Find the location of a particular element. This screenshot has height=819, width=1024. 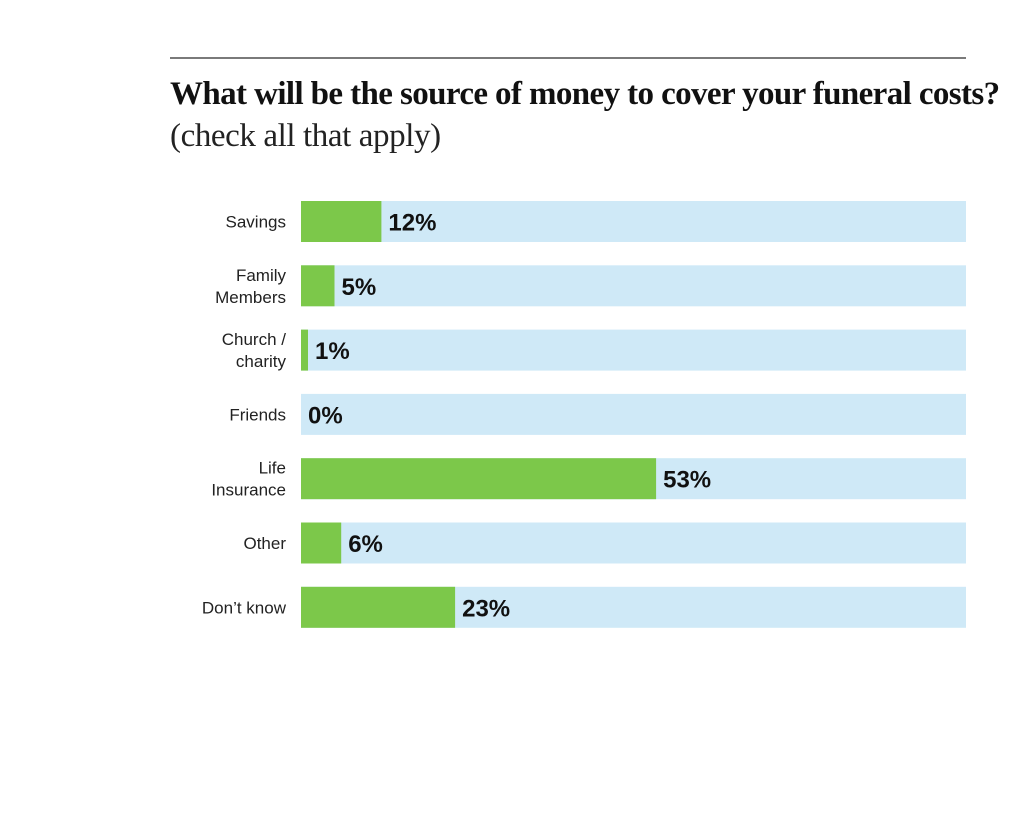

category-label: Insurance is located at coordinates (248, 490).